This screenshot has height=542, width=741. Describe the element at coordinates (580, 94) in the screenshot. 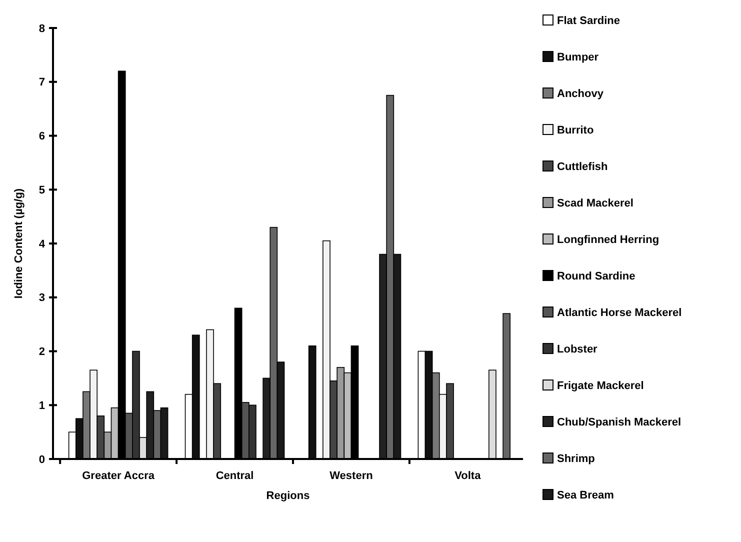

I see `legend-label: Anchovy` at that location.